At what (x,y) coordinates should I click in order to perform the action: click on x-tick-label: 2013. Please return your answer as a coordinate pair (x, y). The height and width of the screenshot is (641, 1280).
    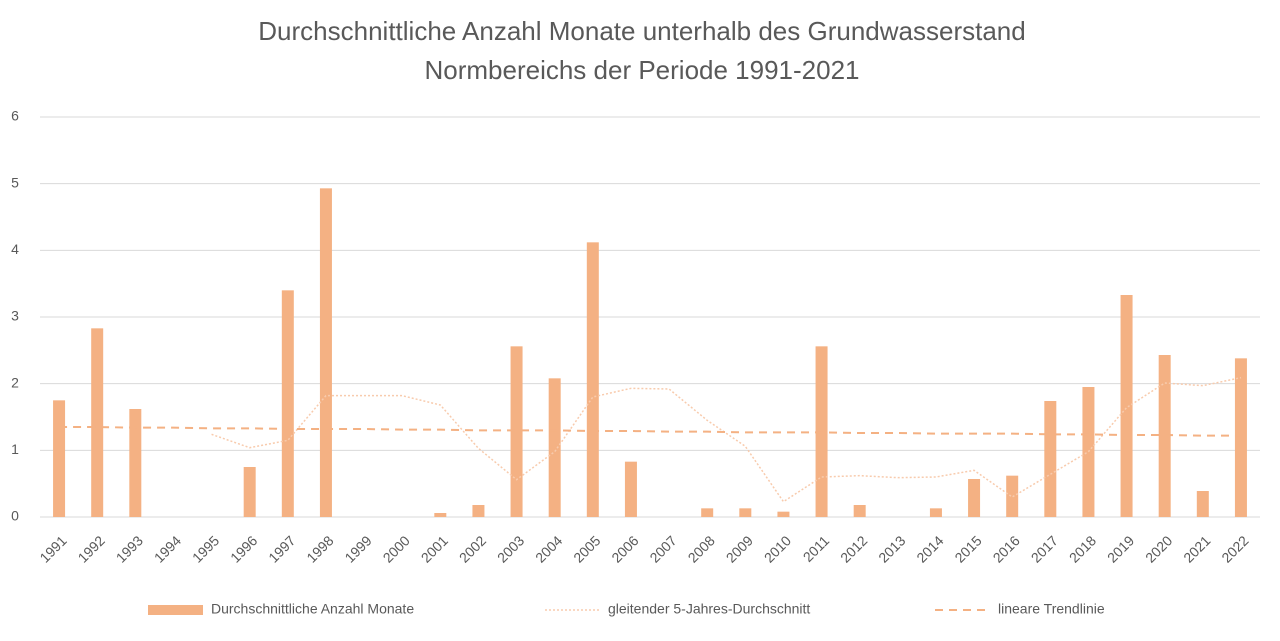
    Looking at the image, I should click on (891, 548).